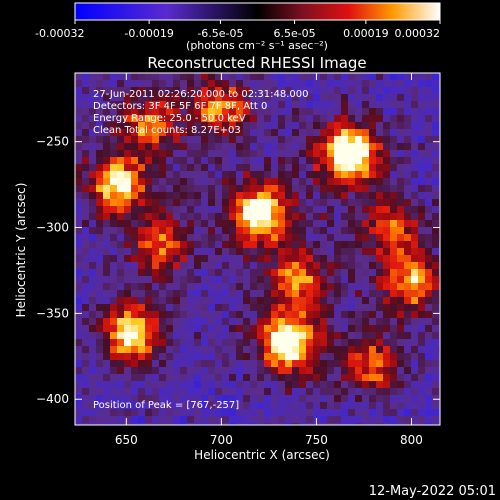 This screenshot has height=500, width=500. What do you see at coordinates (21, 250) in the screenshot?
I see `y-axis-label: Heliocentric Y (arcsec)` at bounding box center [21, 250].